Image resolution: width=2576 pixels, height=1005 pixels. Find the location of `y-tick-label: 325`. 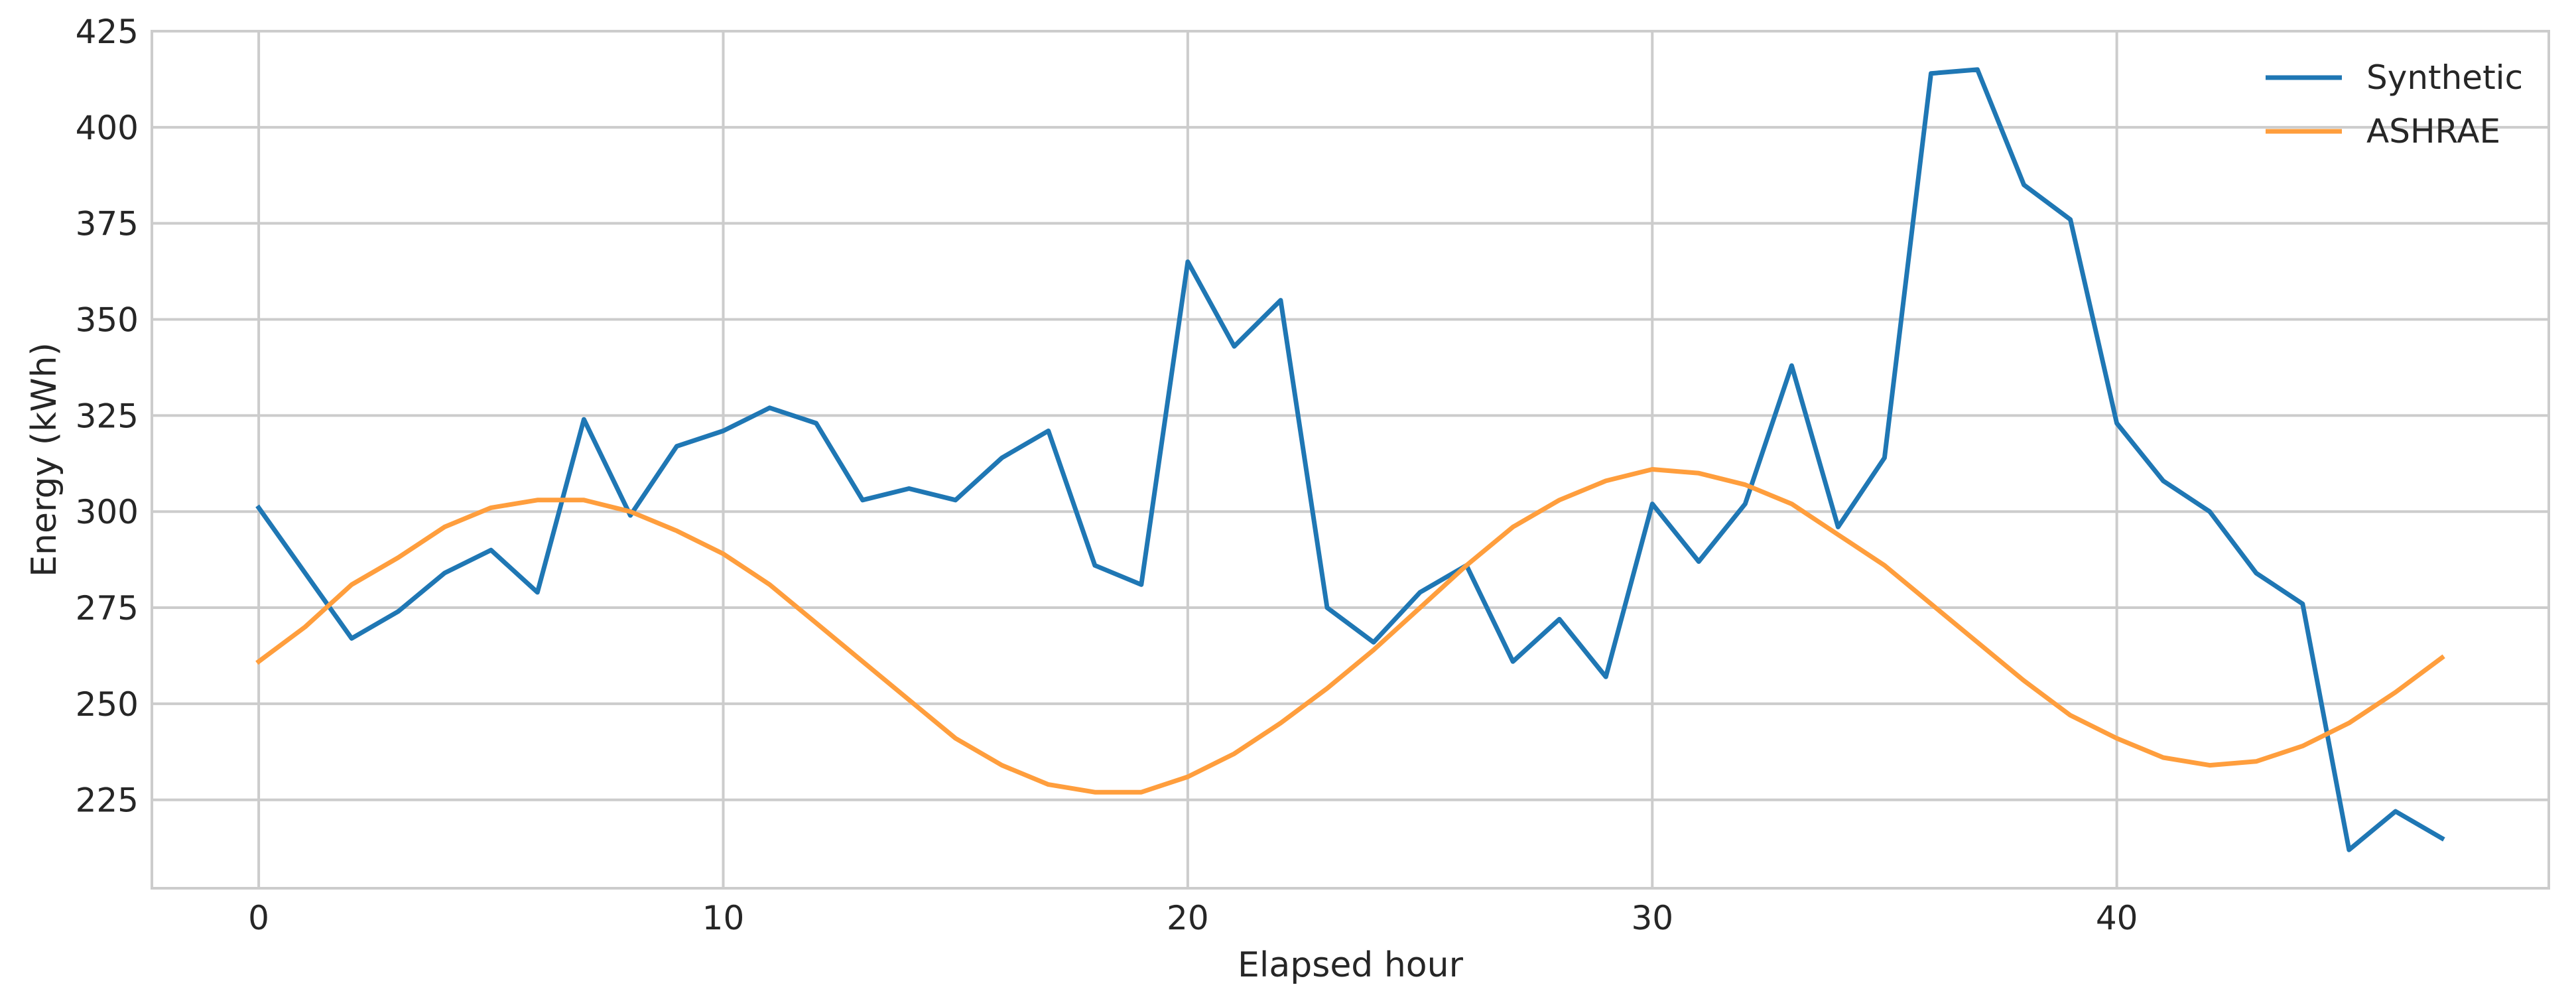

y-tick-label: 325 is located at coordinates (108, 416).